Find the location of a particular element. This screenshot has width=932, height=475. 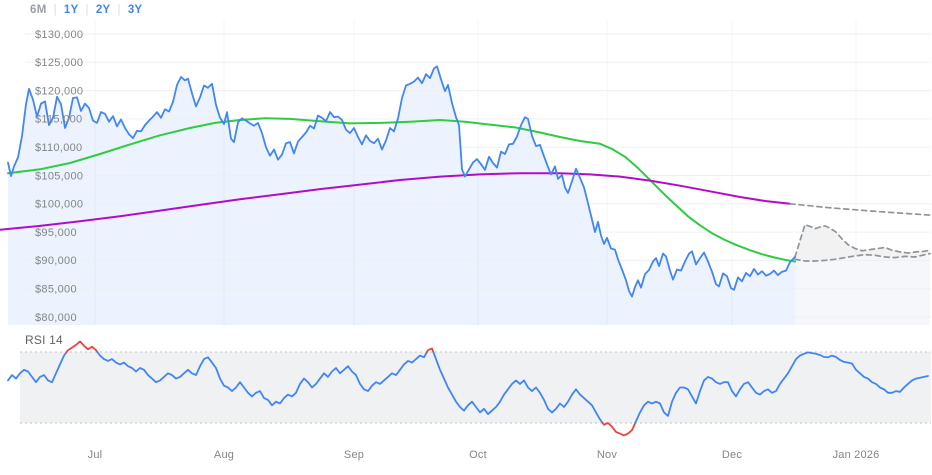

forecast-lower-line is located at coordinates (862, 257).